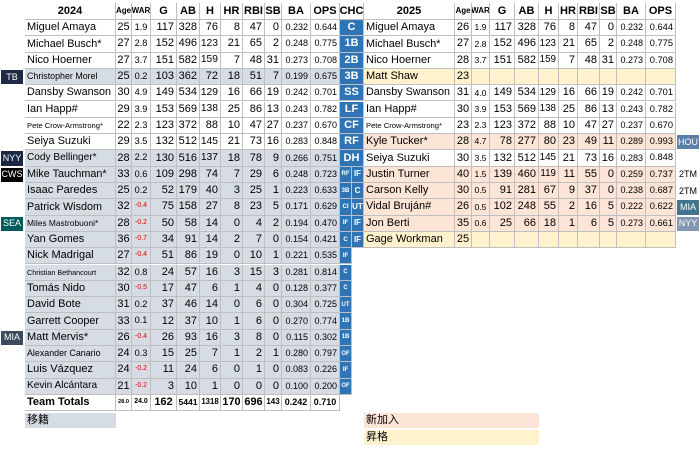  Describe the element at coordinates (232, 109) in the screenshot. I see `stat-cell: 25` at that location.